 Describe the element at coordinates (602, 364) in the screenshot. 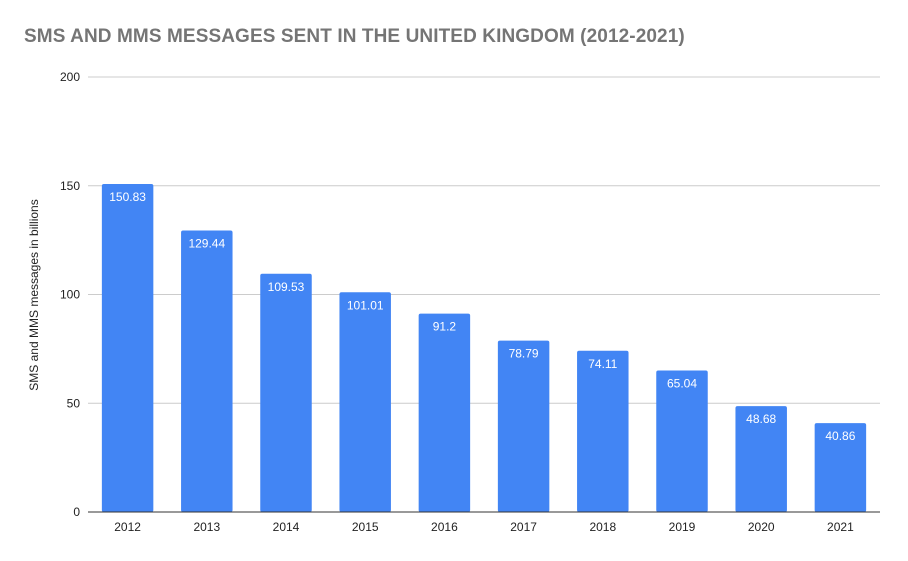

I see `data-label-2018: 74.11` at that location.